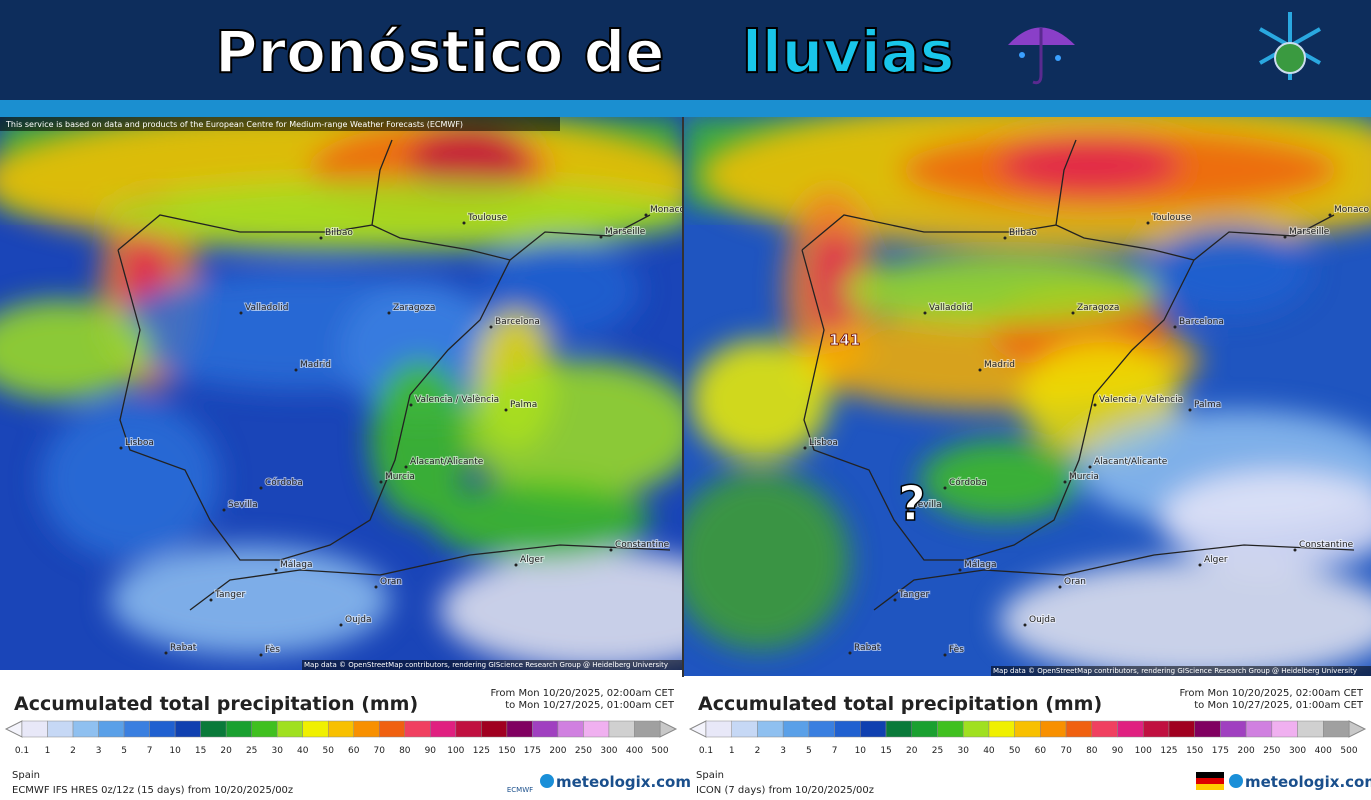 This screenshot has width=1371, height=800. What do you see at coordinates (1308, 782) in the screenshot?
I see `logo-text: meteologix.com` at bounding box center [1308, 782].